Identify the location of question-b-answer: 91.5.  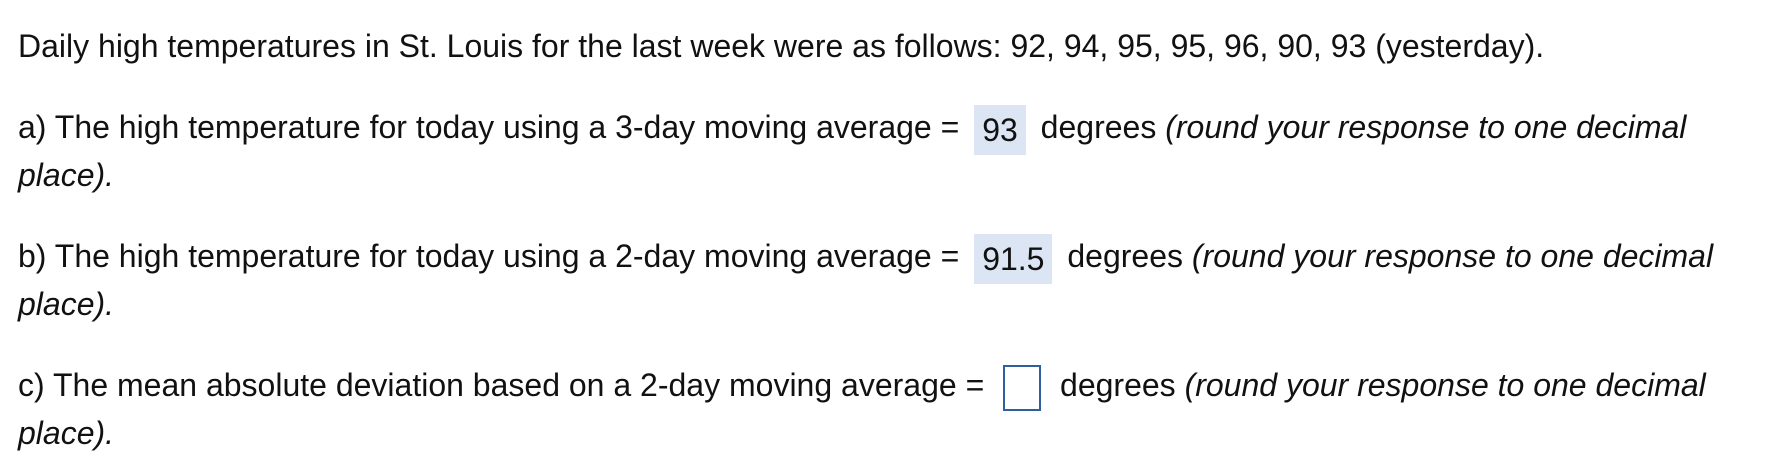
(1013, 258).